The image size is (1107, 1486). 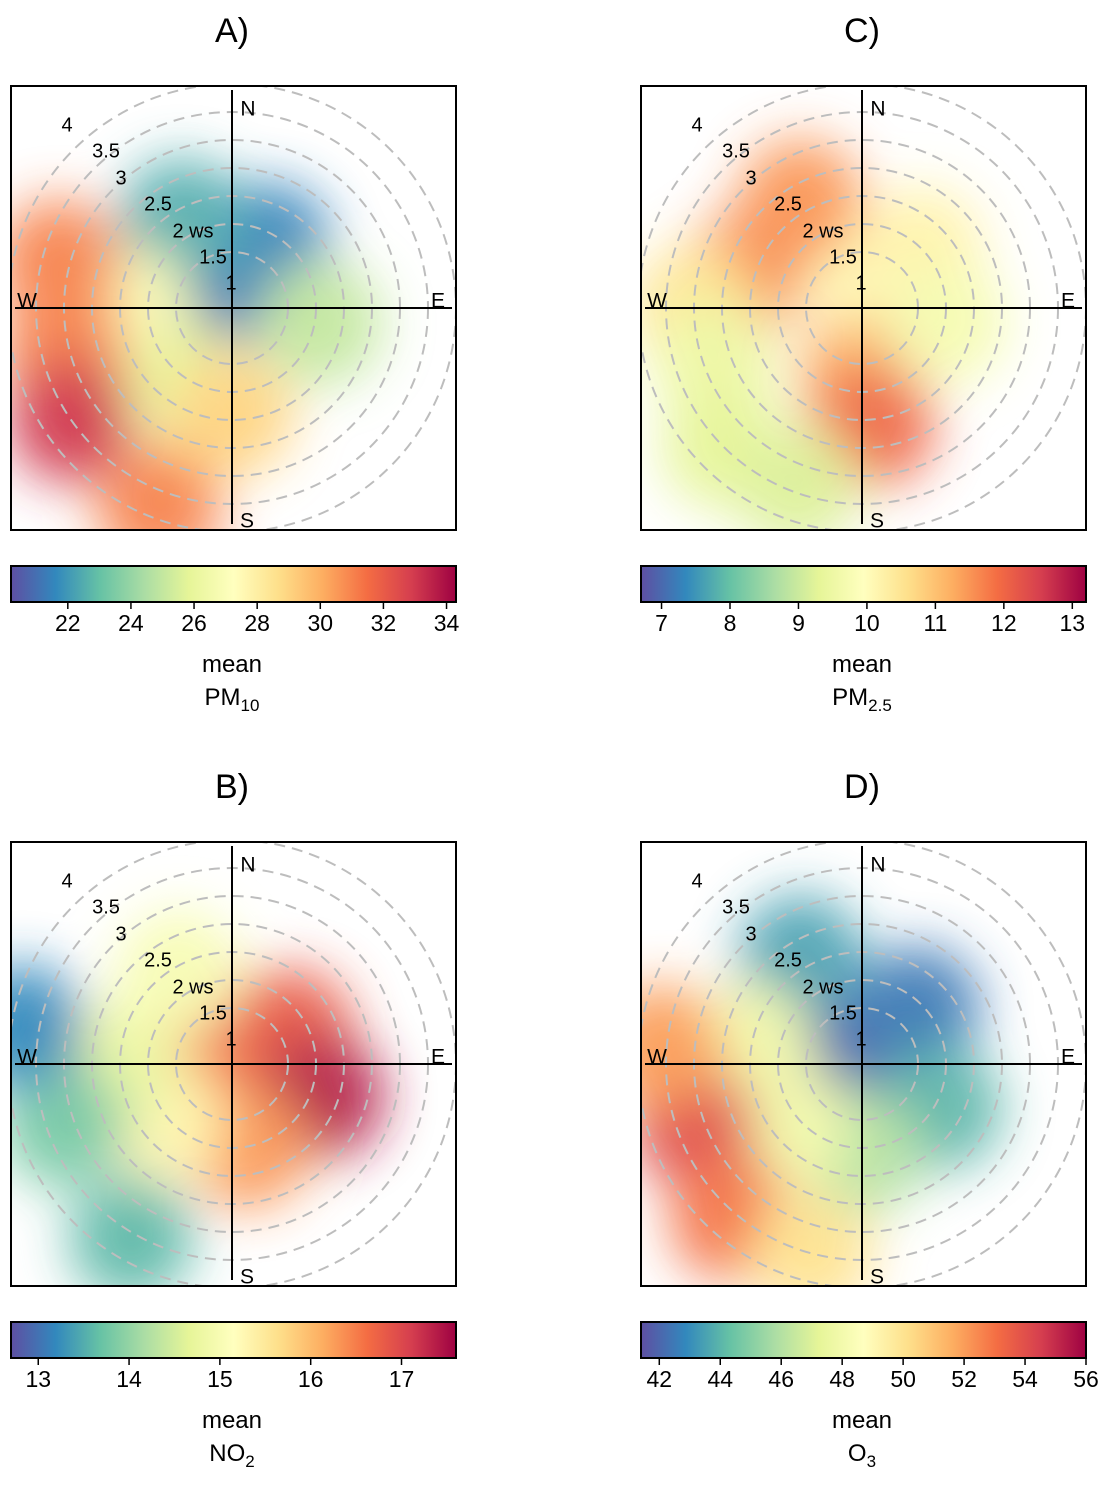 What do you see at coordinates (781, 1379) in the screenshot?
I see `colour-bar-tick-label: 46` at bounding box center [781, 1379].